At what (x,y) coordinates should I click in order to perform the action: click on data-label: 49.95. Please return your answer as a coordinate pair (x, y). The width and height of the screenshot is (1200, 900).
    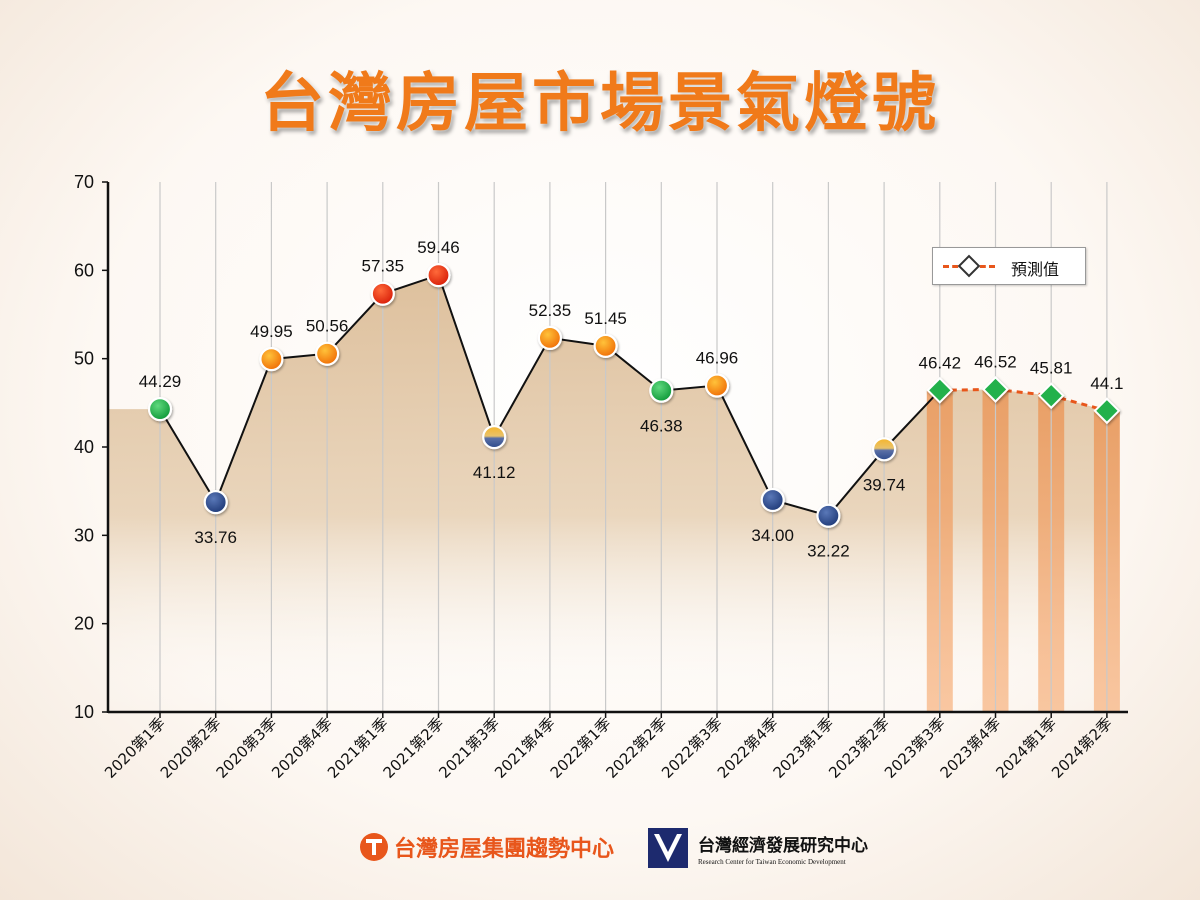
    Looking at the image, I should click on (271, 331).